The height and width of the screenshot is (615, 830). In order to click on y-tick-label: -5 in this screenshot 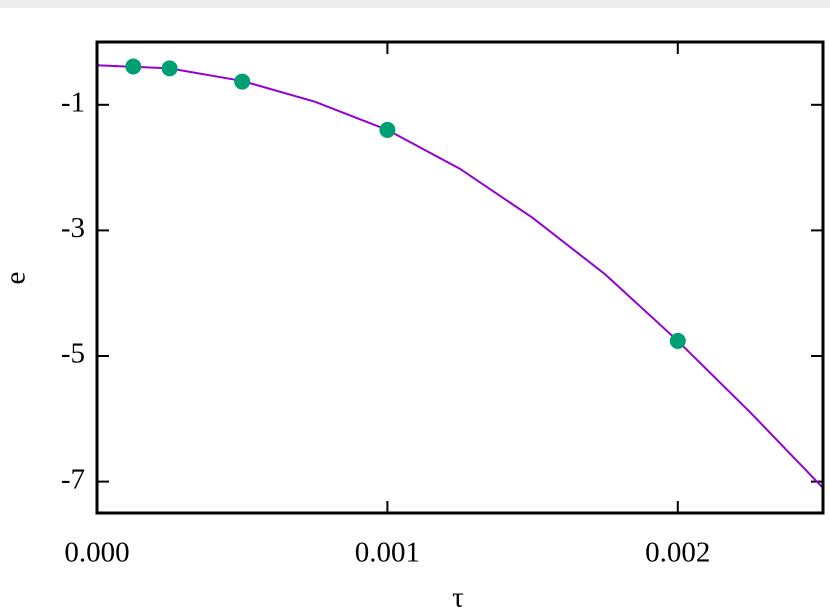, I will do `click(73, 354)`.